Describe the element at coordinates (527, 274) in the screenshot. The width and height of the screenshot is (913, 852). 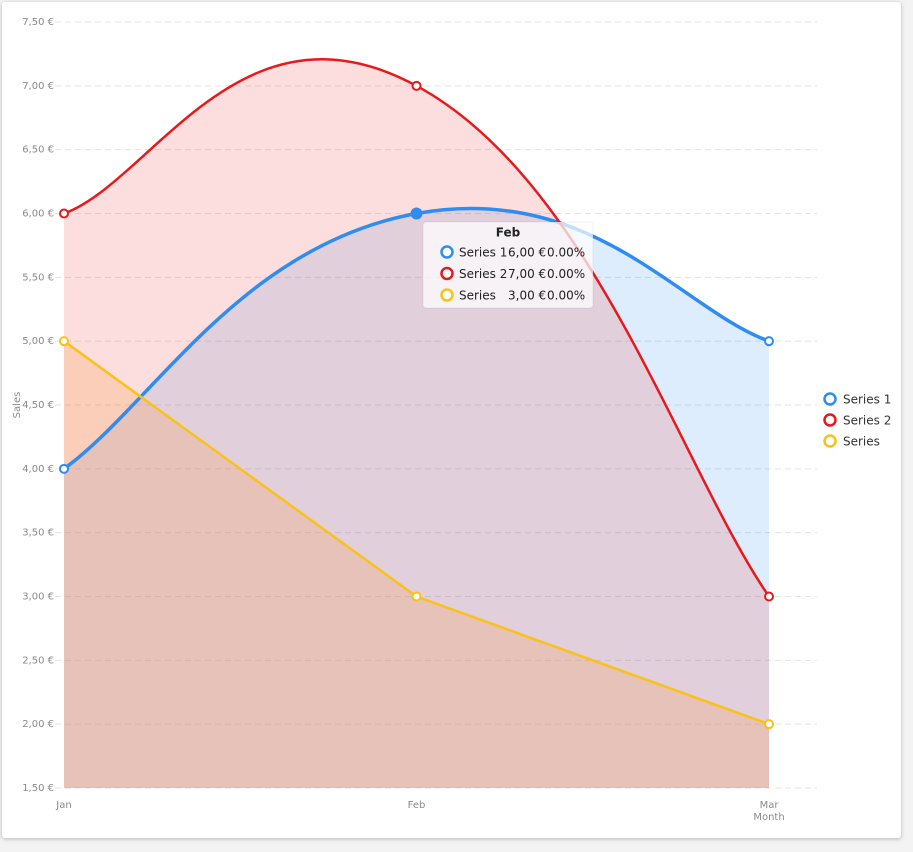
I see `tooltip-value: 7,00 €` at that location.